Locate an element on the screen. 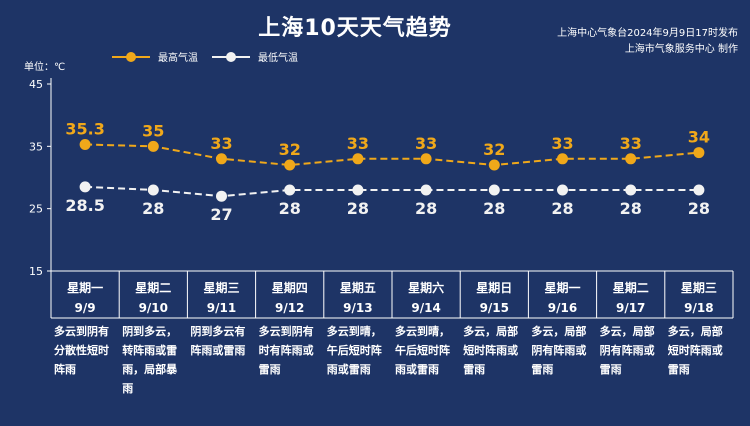 This screenshot has height=426, width=750. date-label: 9/14 is located at coordinates (425, 308).